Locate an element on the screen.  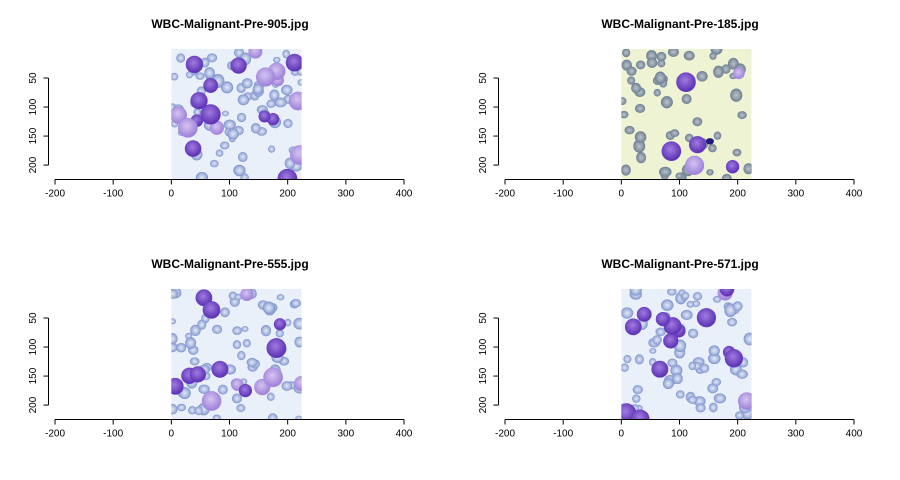
blood-smear-image is located at coordinates (686, 114).